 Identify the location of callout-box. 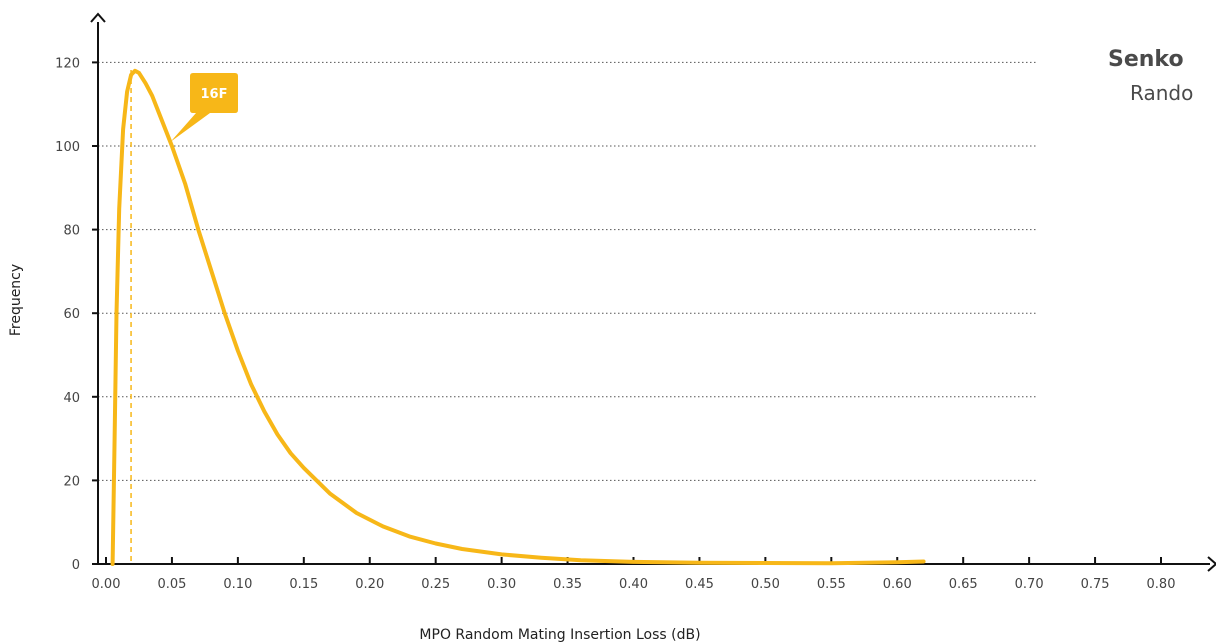
(204, 107).